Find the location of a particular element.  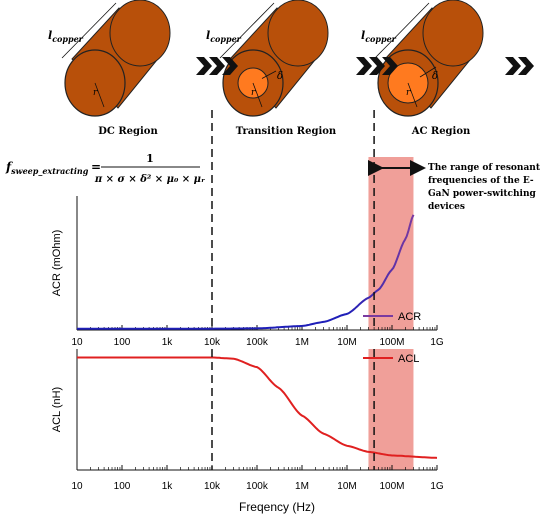

region-label-ac: AC Region is located at coordinates (441, 131).